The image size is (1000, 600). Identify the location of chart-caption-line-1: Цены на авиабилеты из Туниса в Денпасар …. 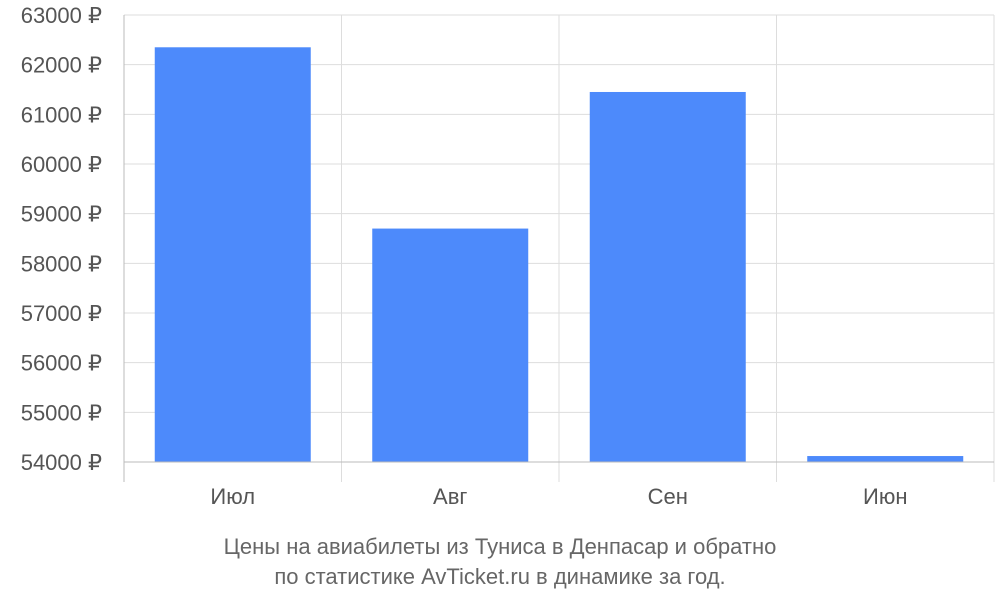
(500, 546).